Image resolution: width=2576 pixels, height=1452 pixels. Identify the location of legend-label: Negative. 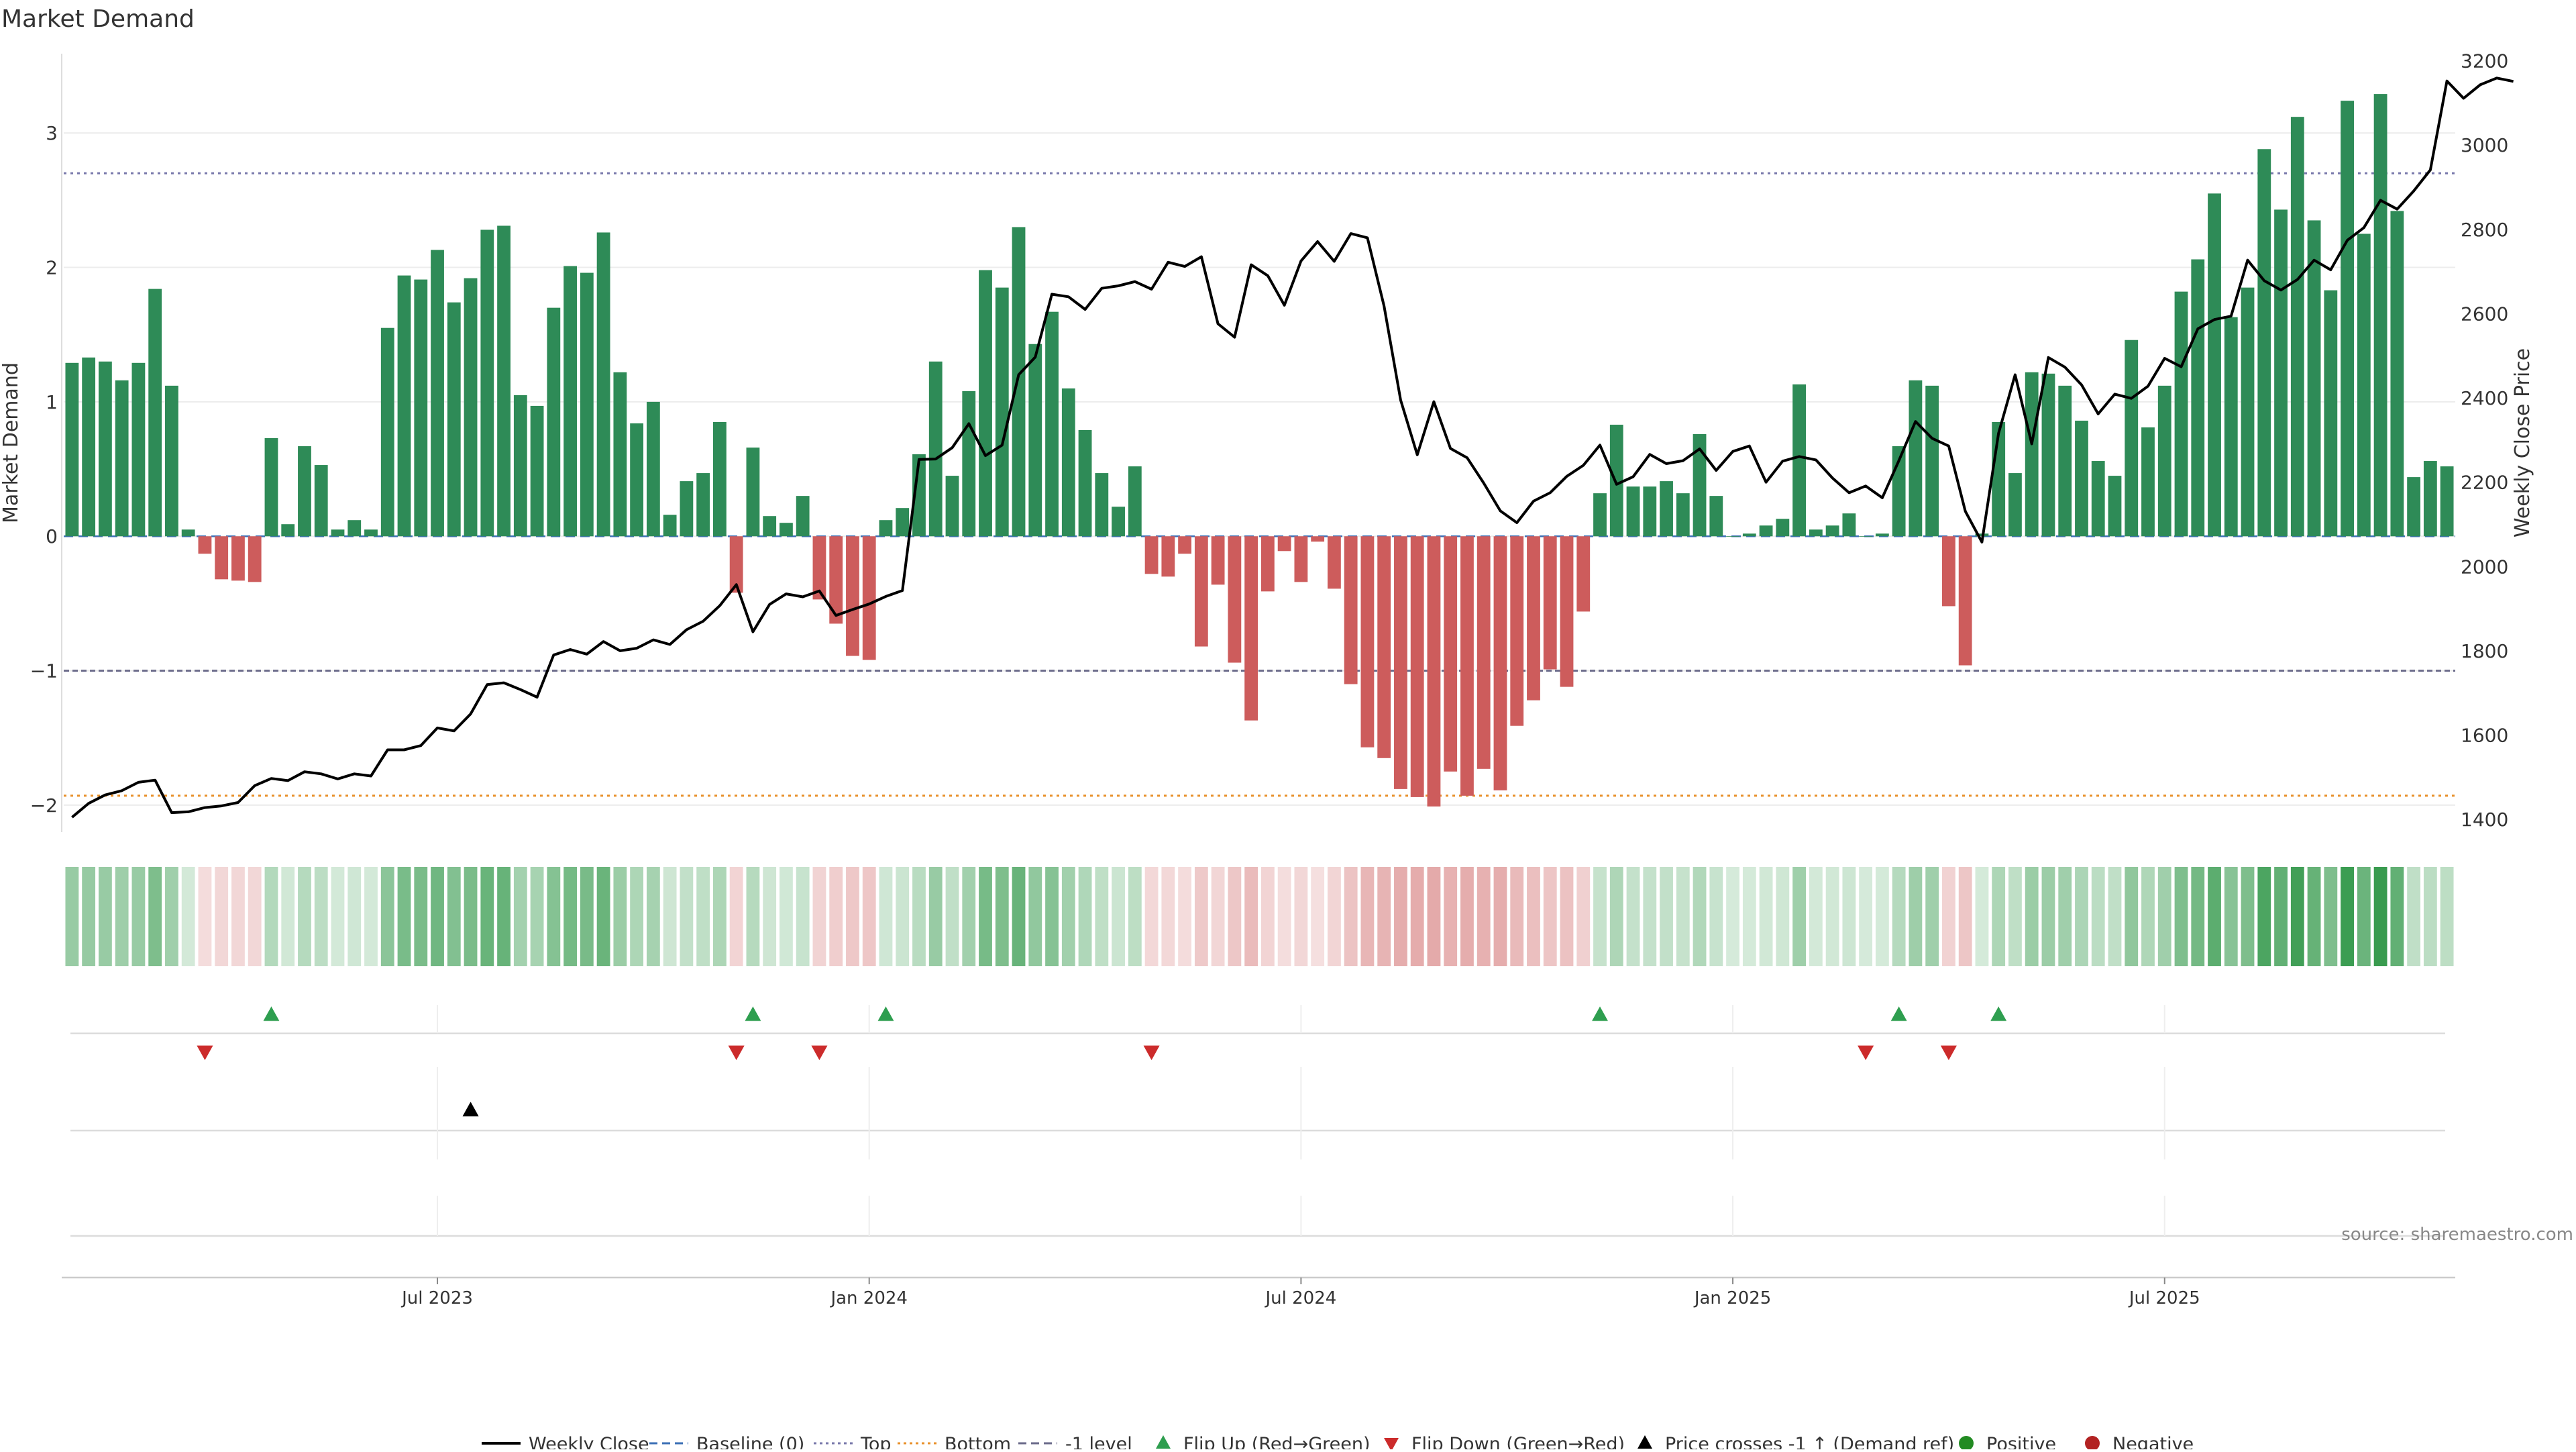
(2153, 1441).